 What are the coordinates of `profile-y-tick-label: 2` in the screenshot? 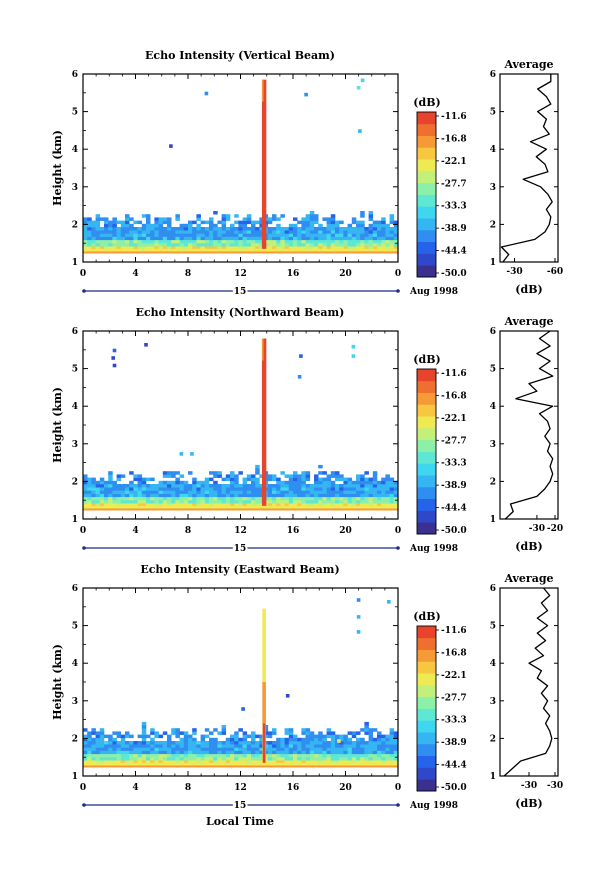 It's located at (493, 739).